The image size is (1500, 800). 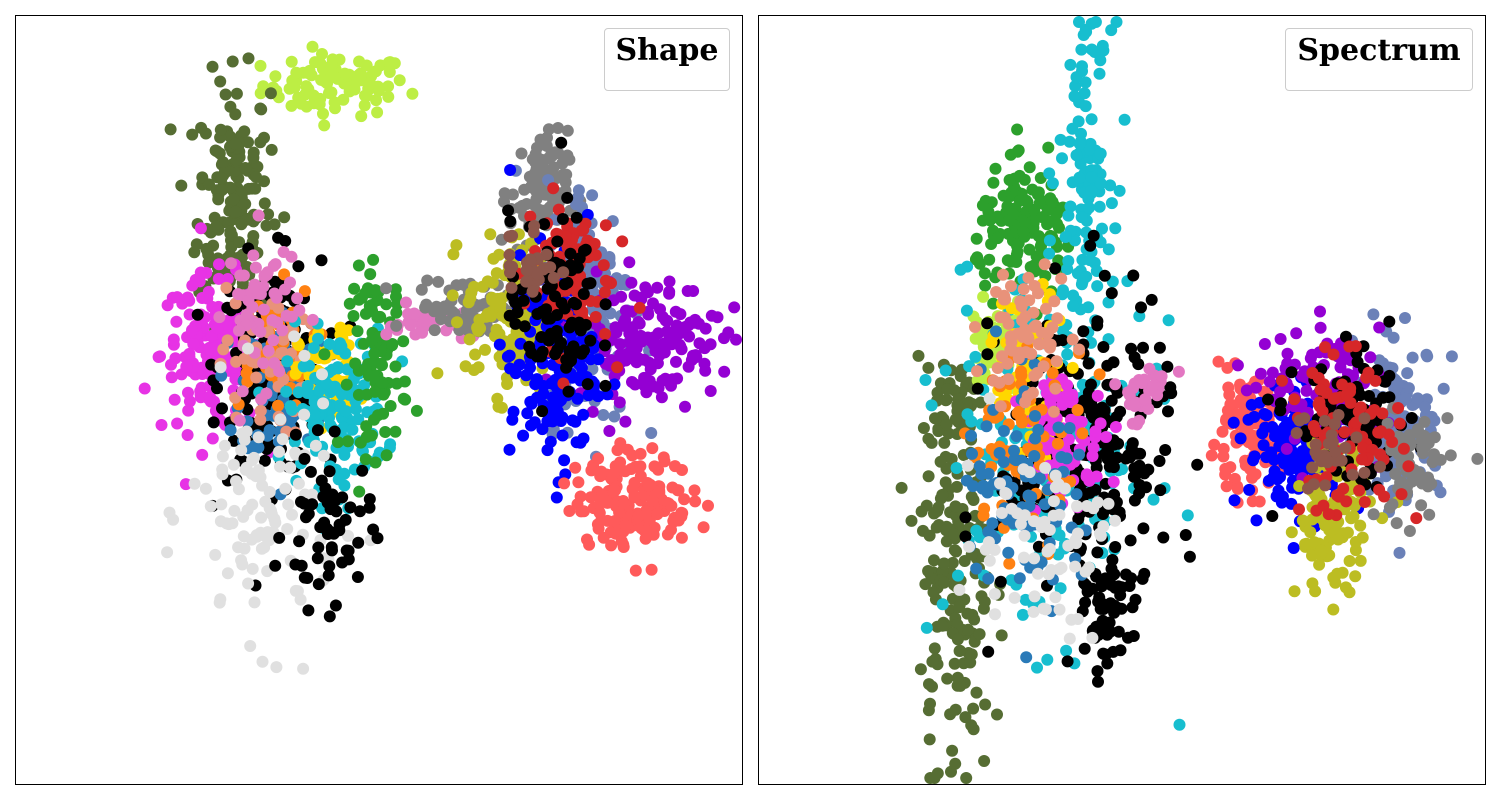 I want to click on shape-legend: Shape, so click(x=667, y=59).